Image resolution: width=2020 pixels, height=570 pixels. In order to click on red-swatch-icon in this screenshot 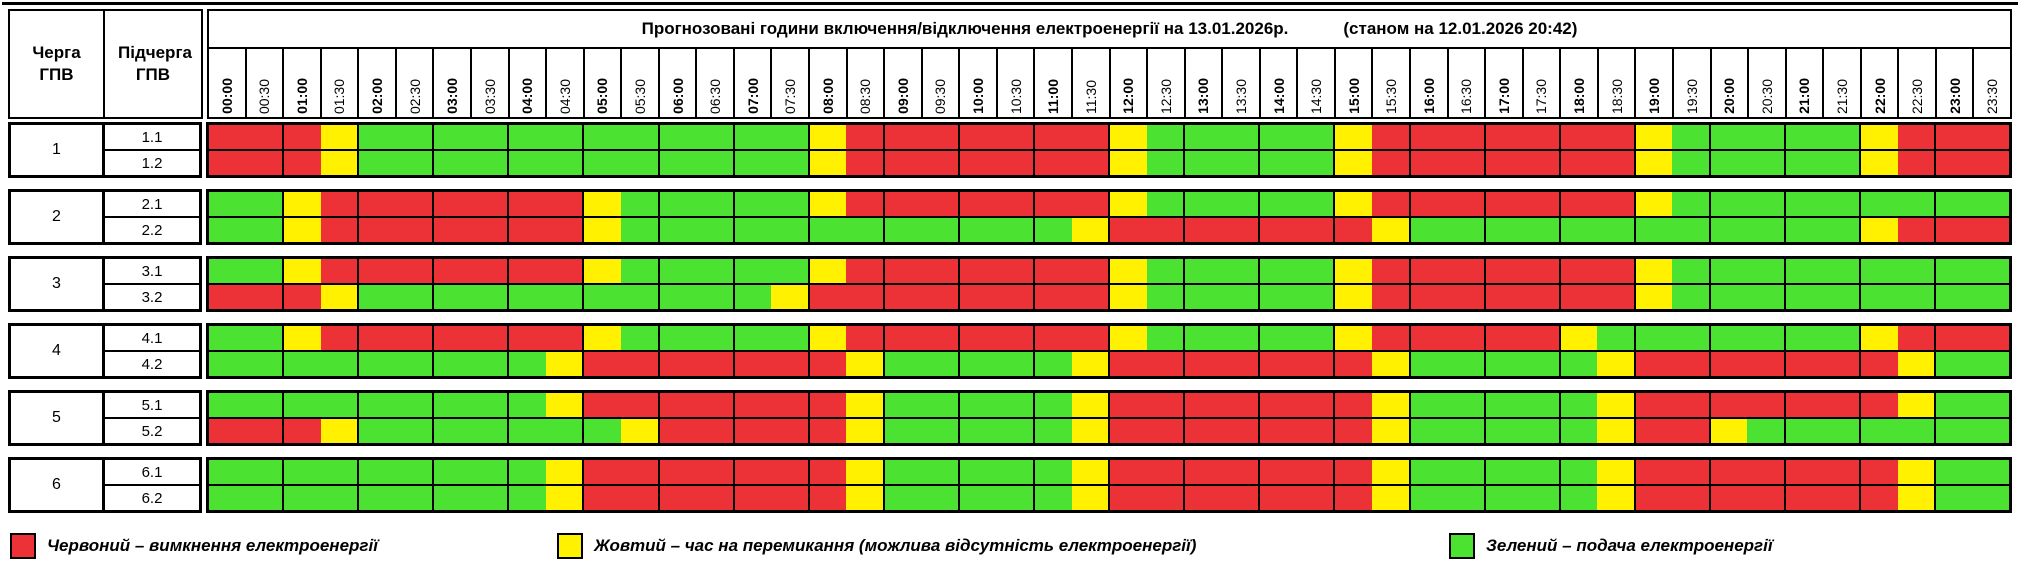, I will do `click(23, 546)`.